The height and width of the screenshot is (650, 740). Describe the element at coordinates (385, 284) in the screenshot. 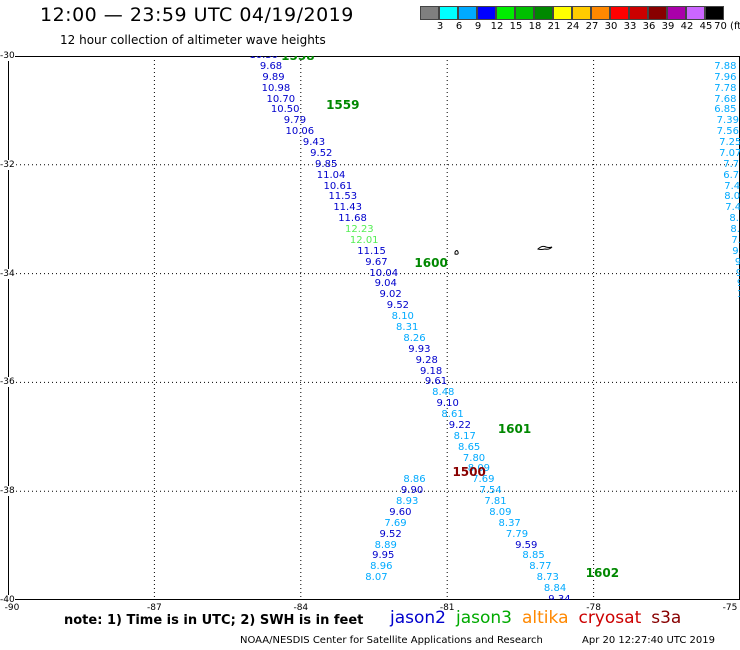

I see `swh-value: 9.04` at that location.